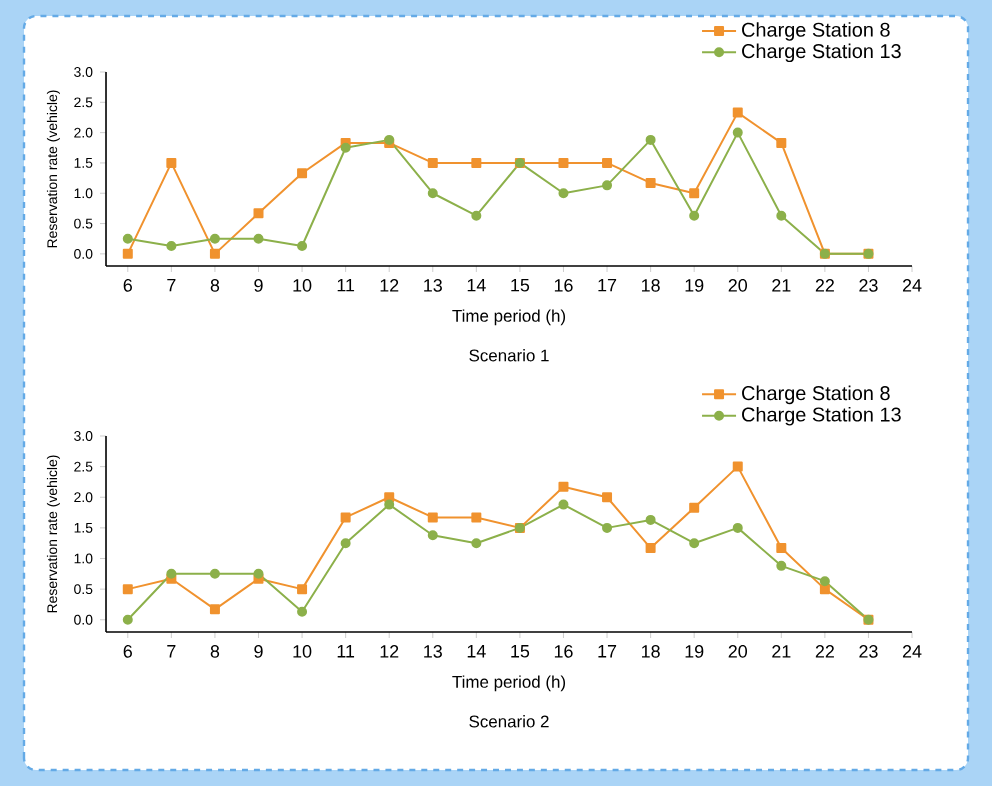 The image size is (992, 786). What do you see at coordinates (509, 721) in the screenshot?
I see `text: Scenario 2` at bounding box center [509, 721].